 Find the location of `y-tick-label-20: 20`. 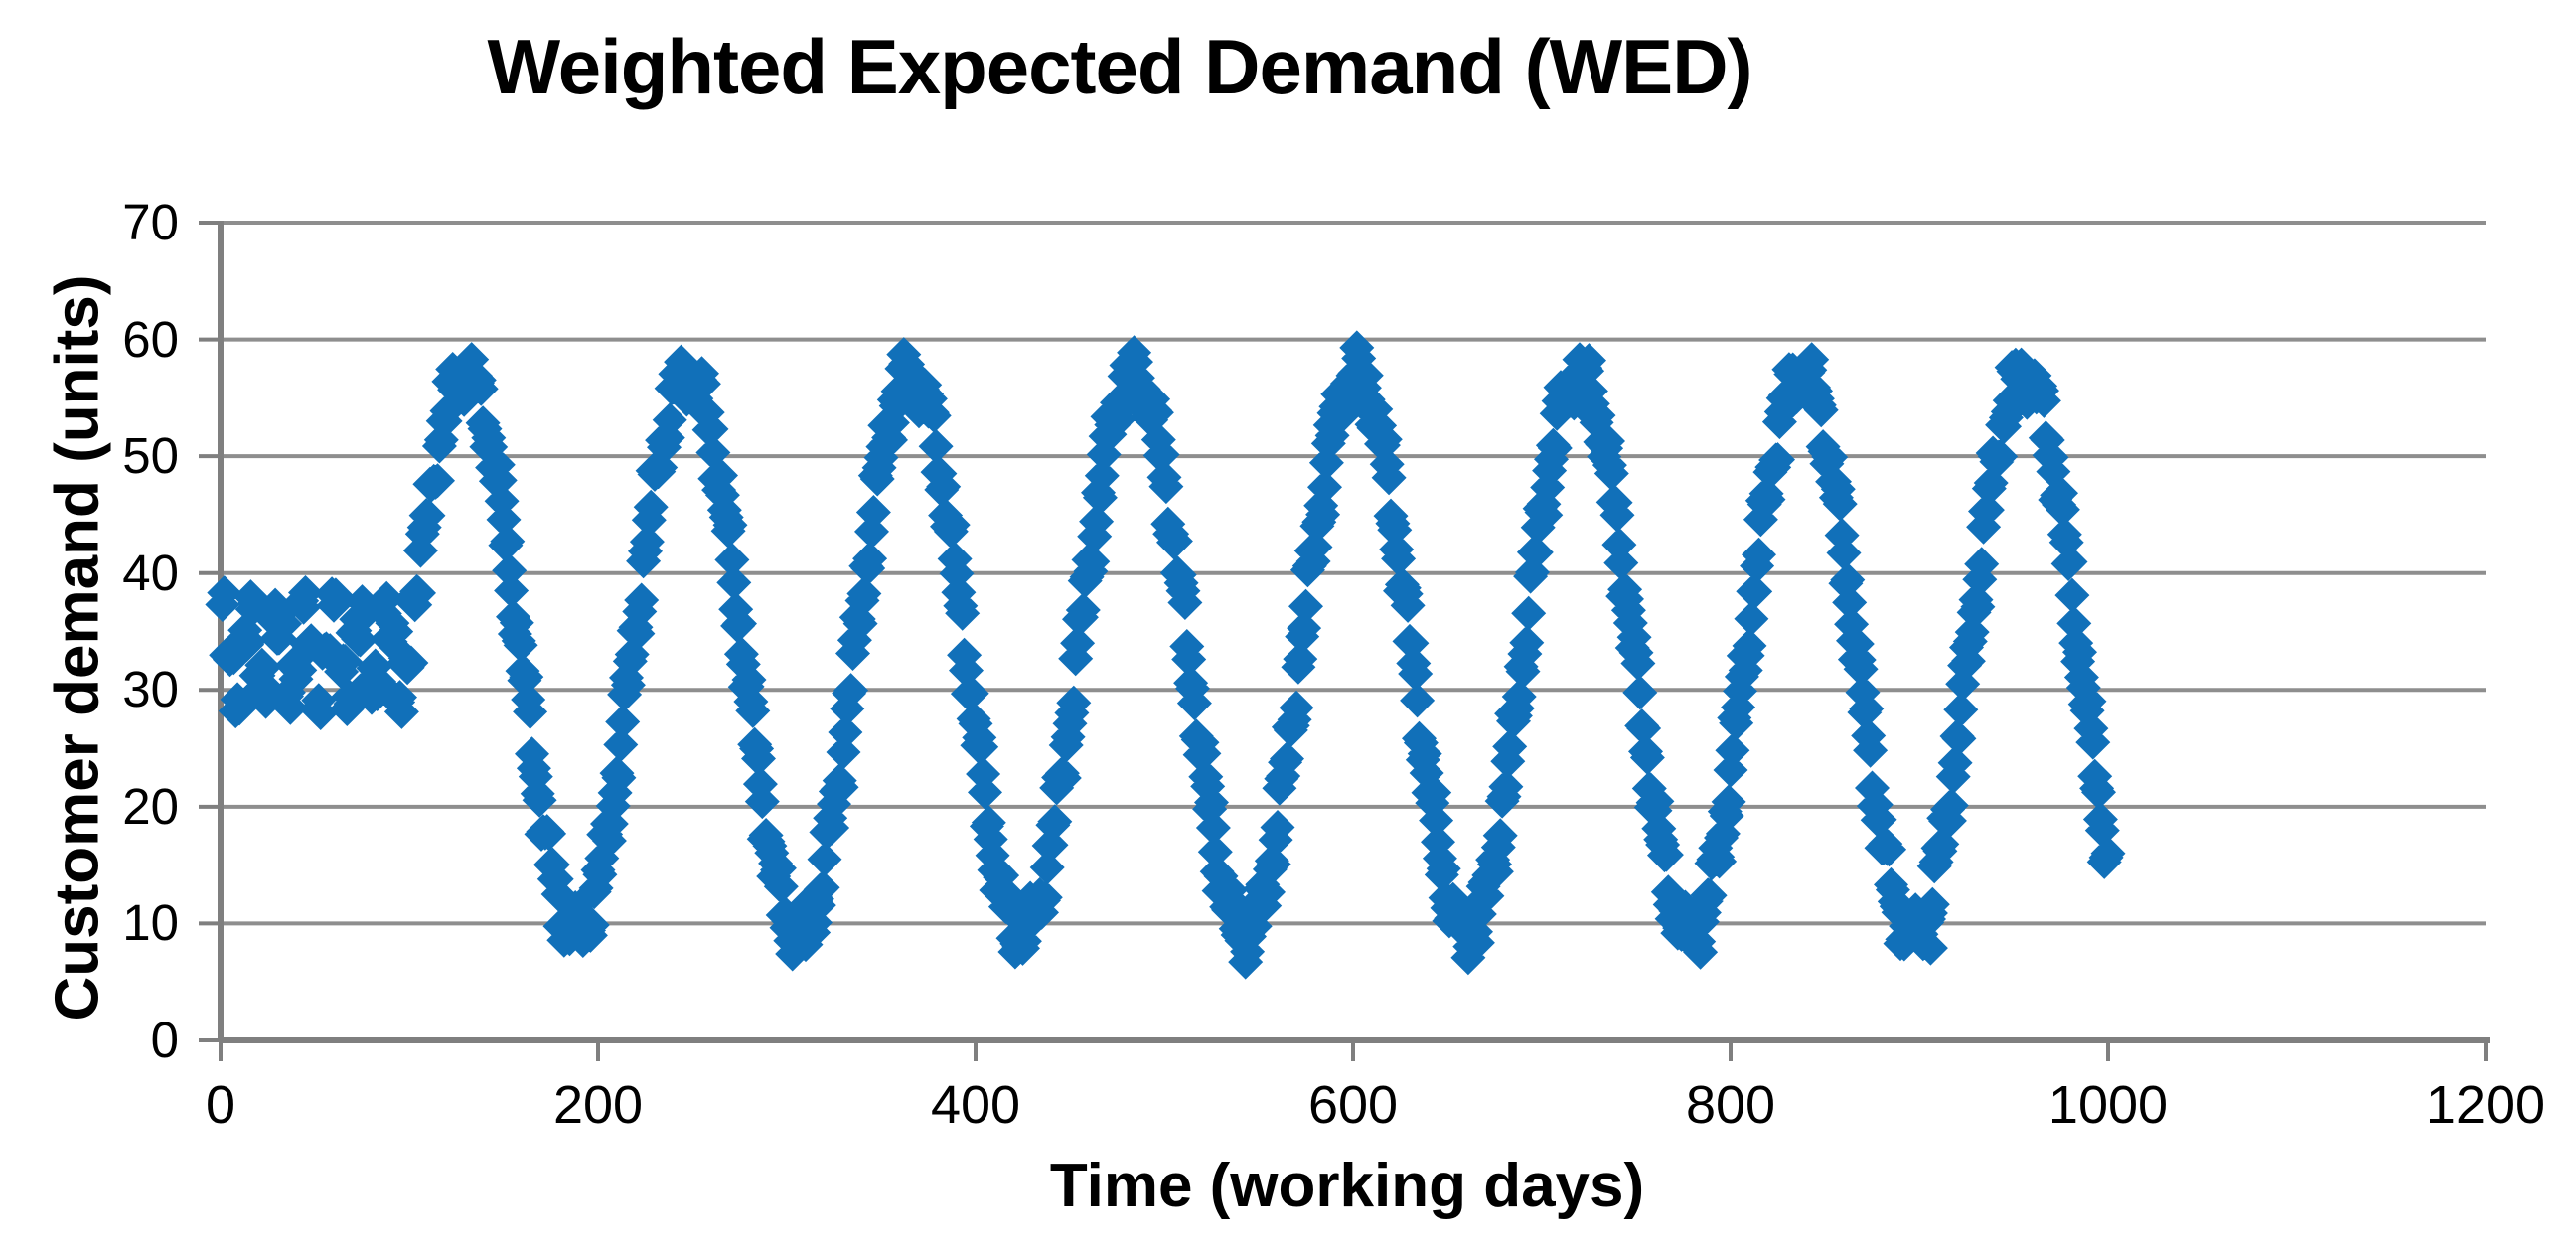

y-tick-label-20: 20 is located at coordinates (150, 806).